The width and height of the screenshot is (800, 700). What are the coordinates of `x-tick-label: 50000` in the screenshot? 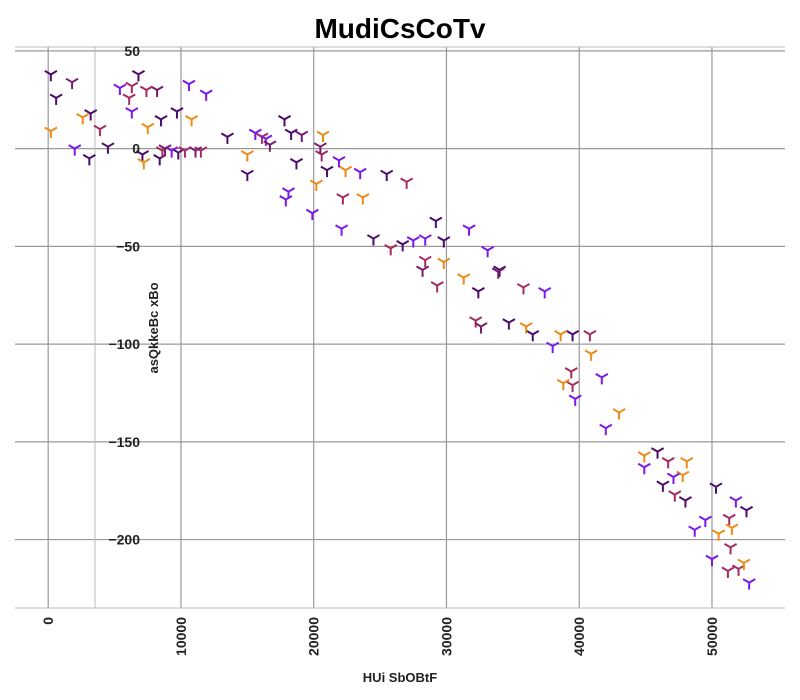 It's located at (712, 636).